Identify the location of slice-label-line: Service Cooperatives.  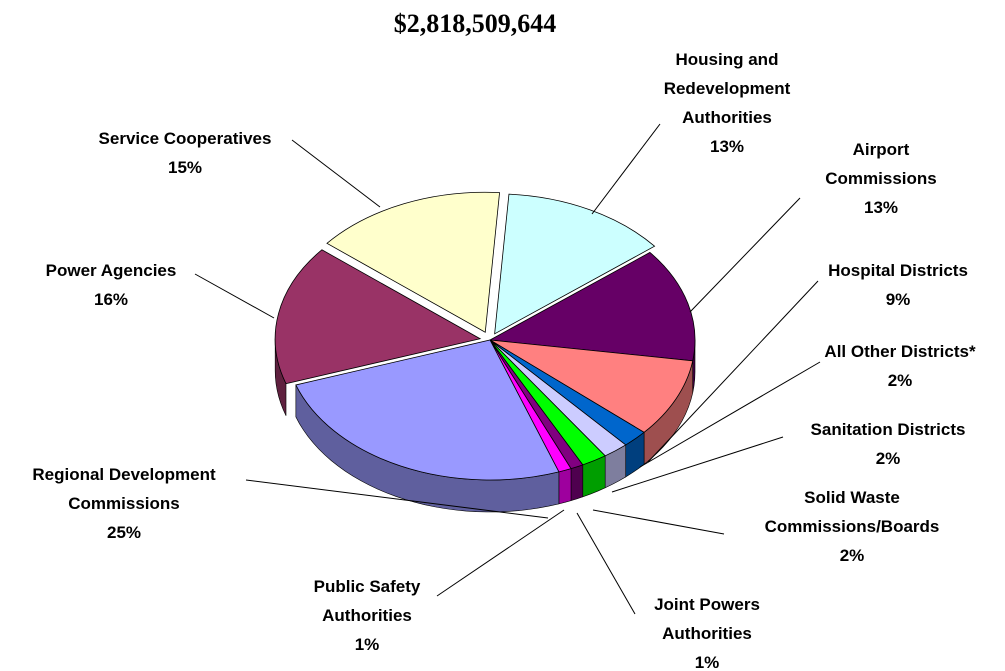
(185, 138).